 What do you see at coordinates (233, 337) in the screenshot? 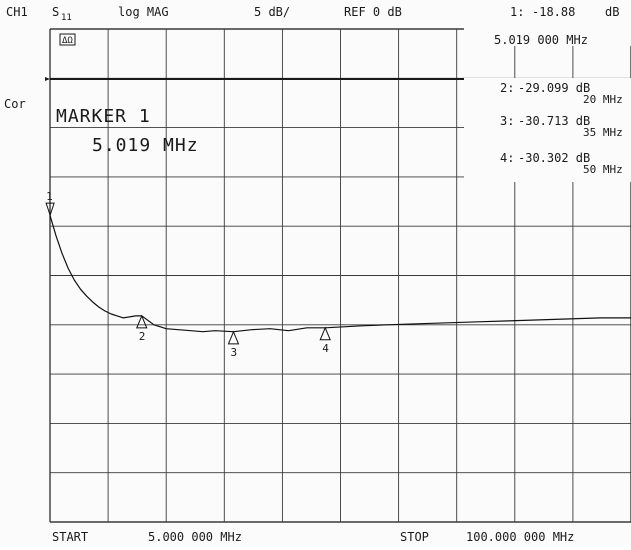
I see `marker-3-icon` at bounding box center [233, 337].